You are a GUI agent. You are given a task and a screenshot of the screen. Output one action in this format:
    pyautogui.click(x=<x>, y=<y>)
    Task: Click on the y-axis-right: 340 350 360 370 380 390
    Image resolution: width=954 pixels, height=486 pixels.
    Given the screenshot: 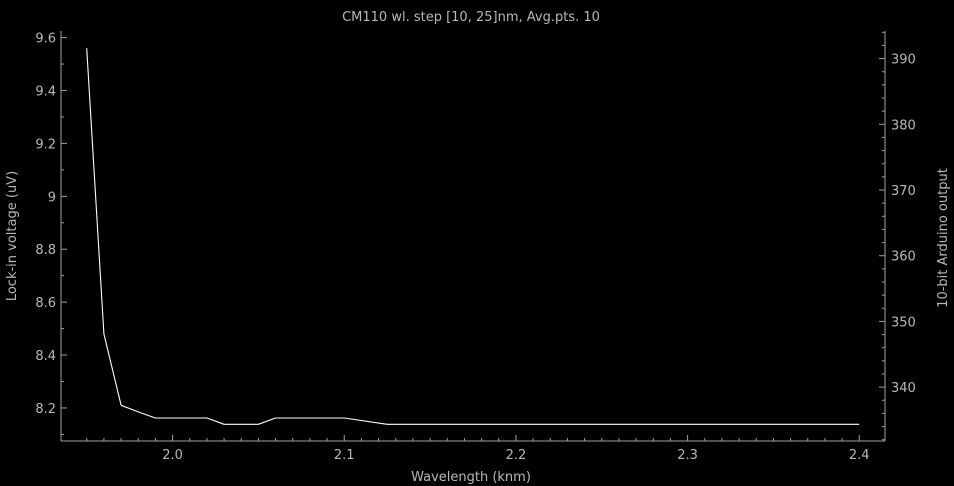 What is the action you would take?
    pyautogui.click(x=897, y=236)
    